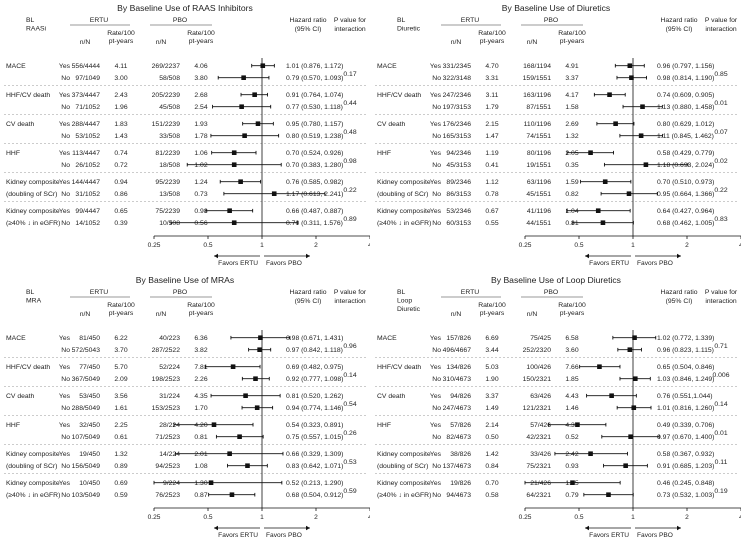 Image resolution: width=741 pixels, height=543 pixels. I want to click on favors-left-label: Favors ERTU, so click(238, 263).